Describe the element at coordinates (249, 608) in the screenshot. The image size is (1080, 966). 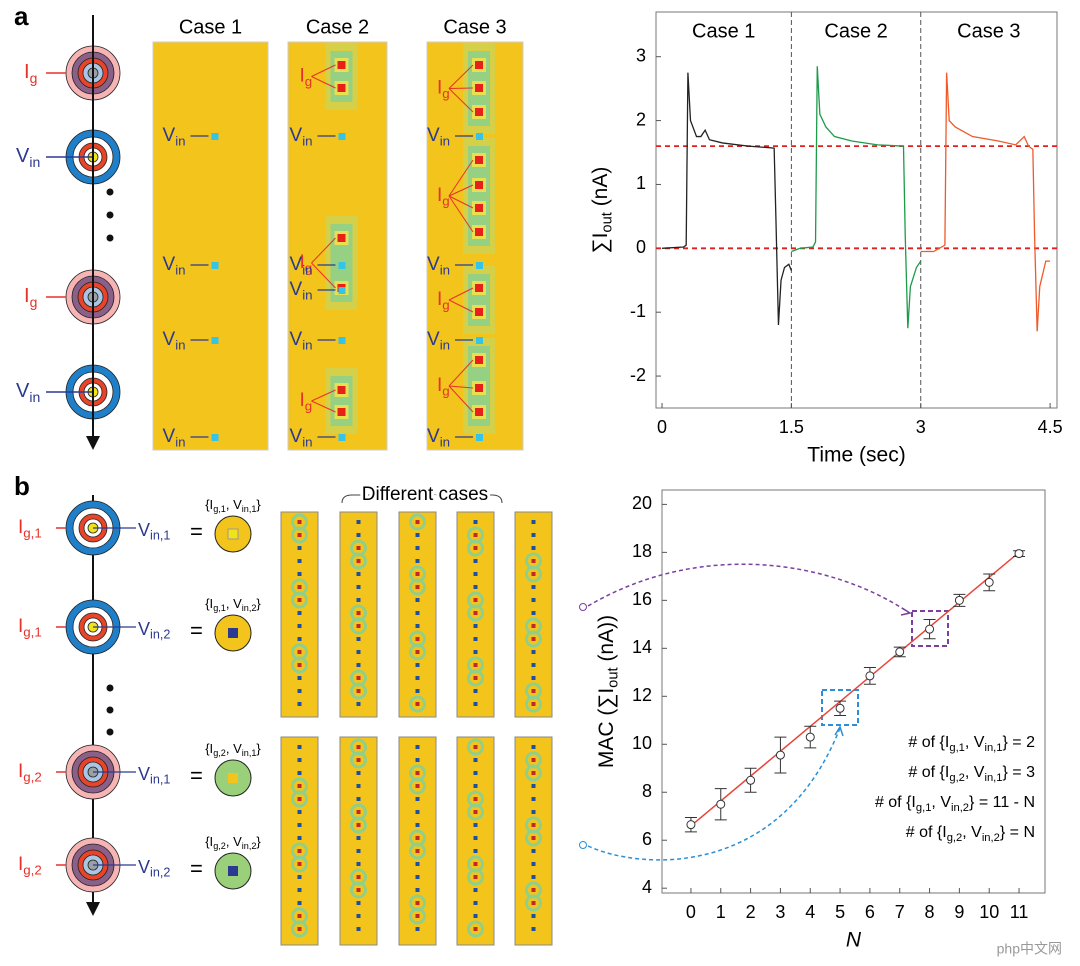
I see `subscript: in,2` at that location.